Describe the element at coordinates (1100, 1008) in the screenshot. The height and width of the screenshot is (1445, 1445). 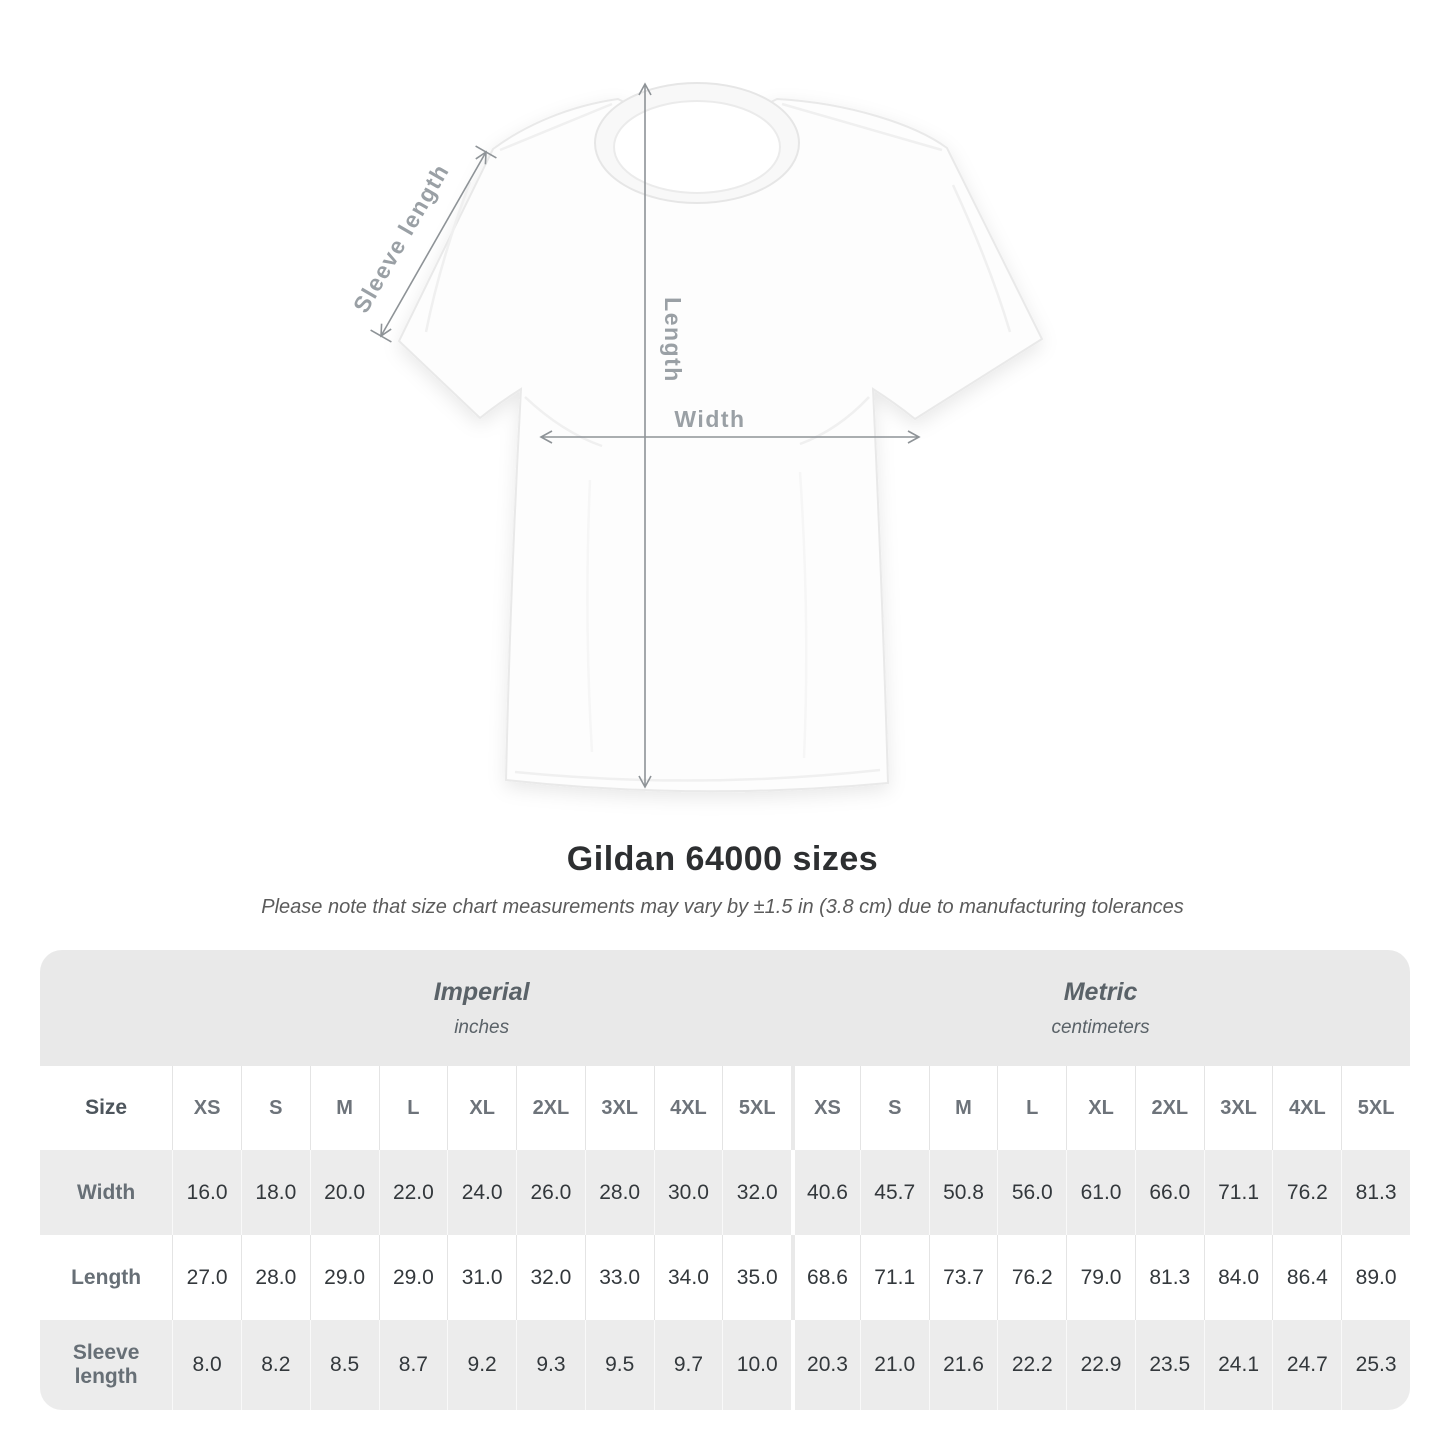
I see `metric-group-header: Metric centimeters` at that location.